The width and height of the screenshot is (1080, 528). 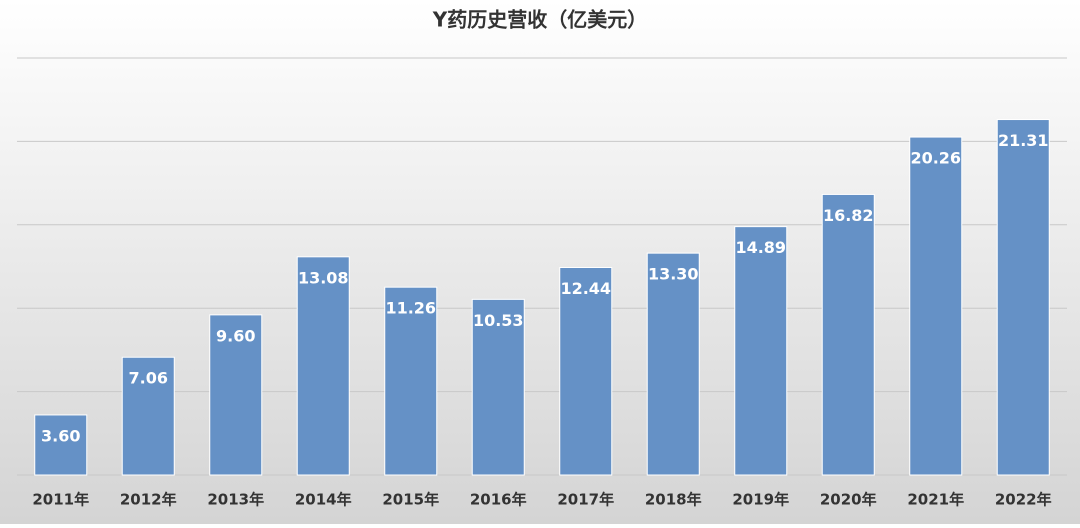 I want to click on value-label: 11.26, so click(x=410, y=308).